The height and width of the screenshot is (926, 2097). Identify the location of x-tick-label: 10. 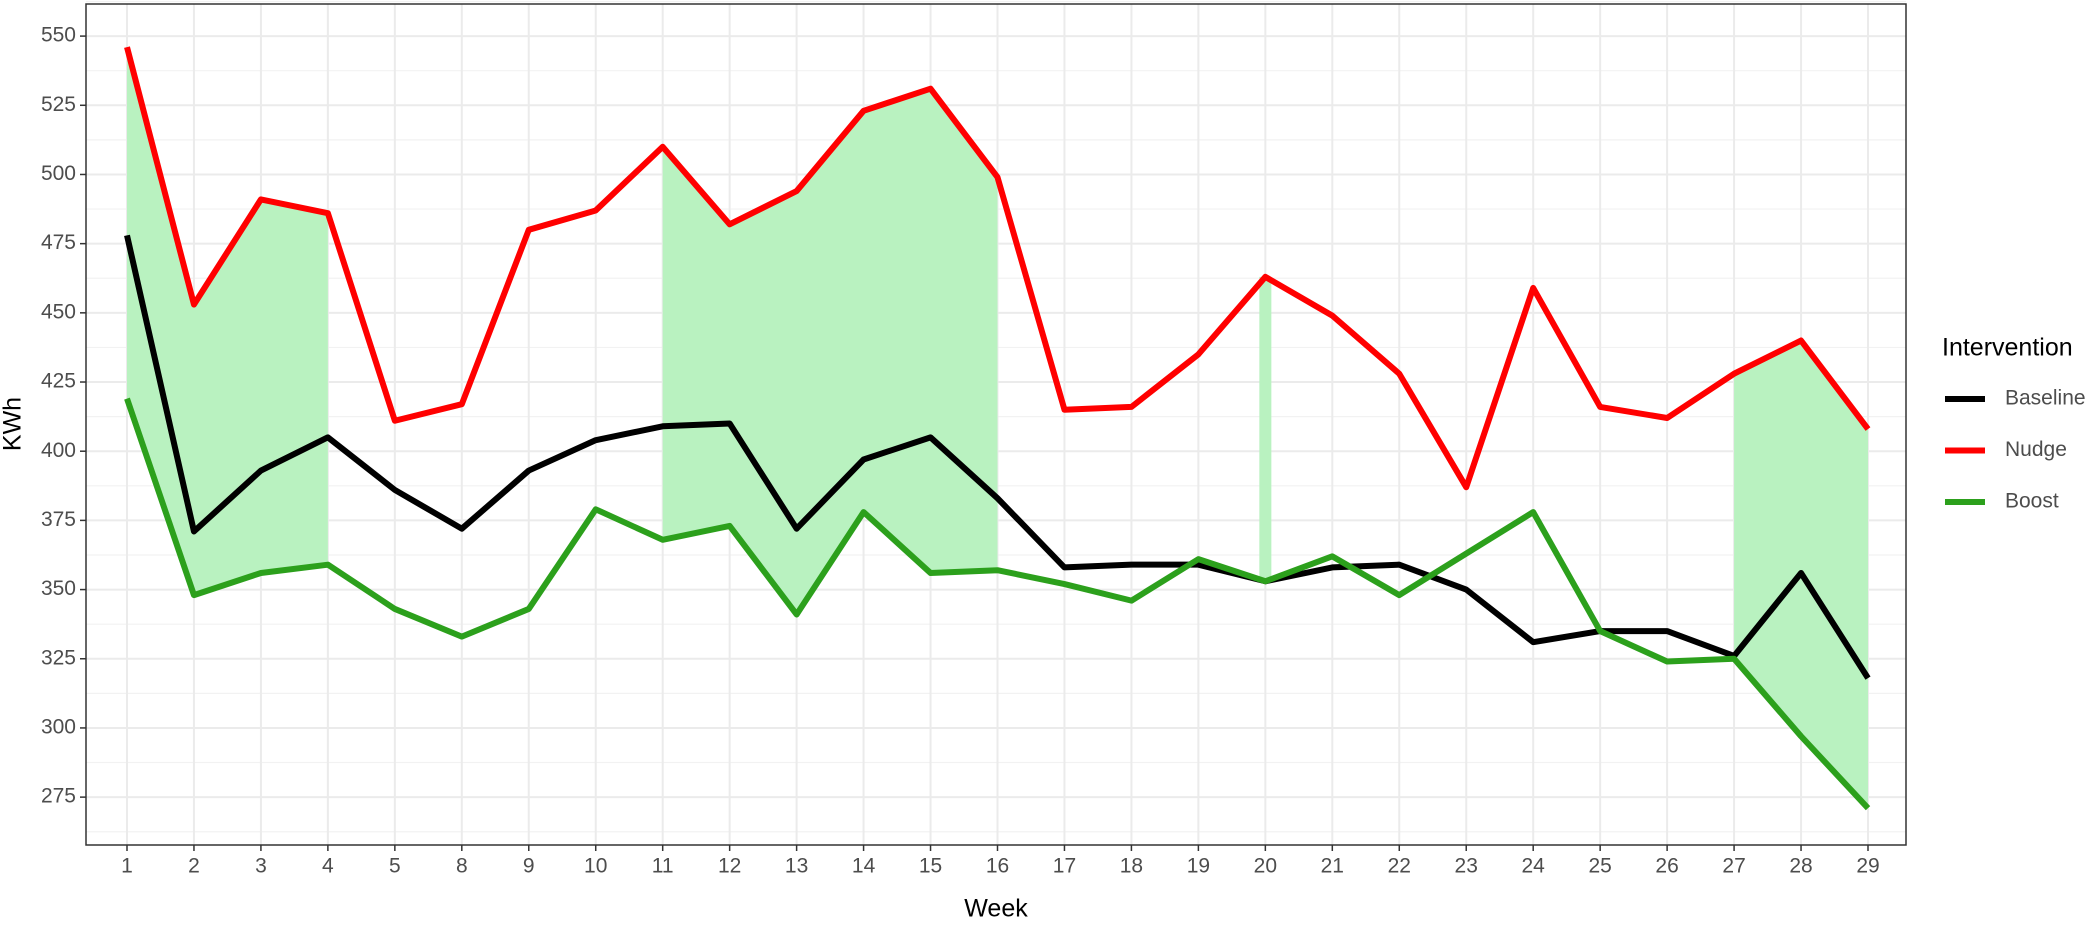
(595, 866).